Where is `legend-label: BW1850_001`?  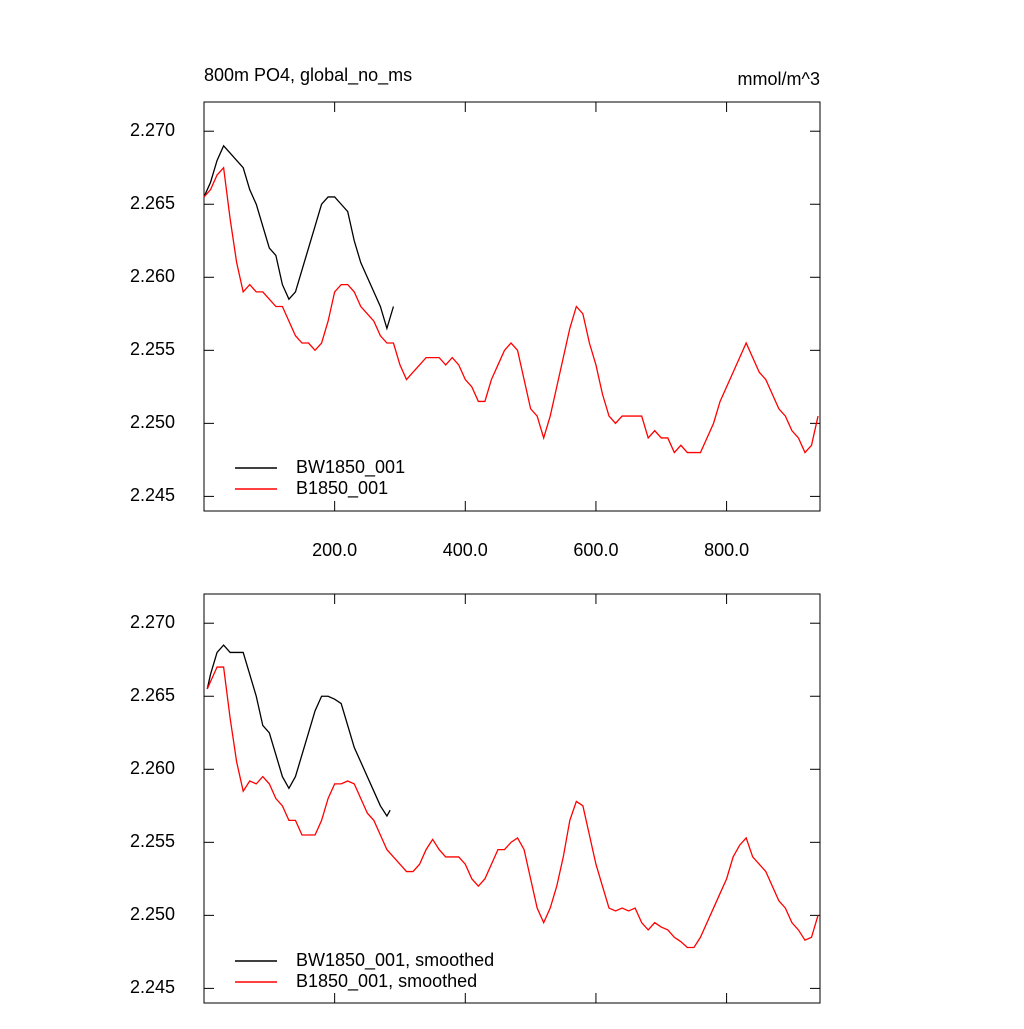 legend-label: BW1850_001 is located at coordinates (350, 467).